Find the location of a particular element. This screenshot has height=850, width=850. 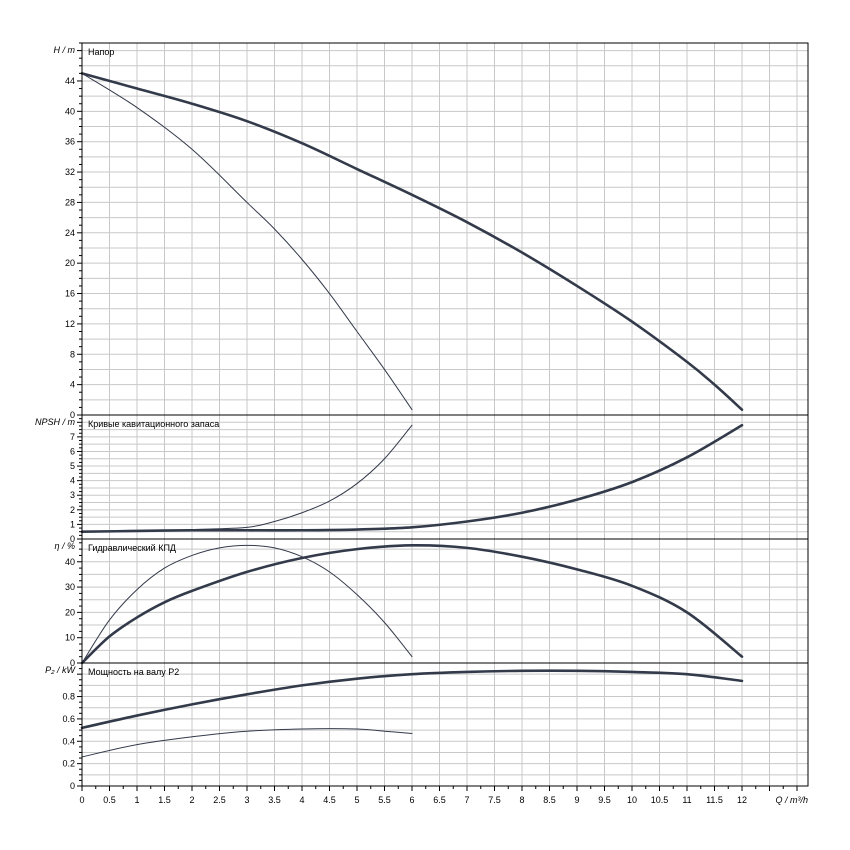

y-tick-label-npsh: 5 is located at coordinates (72, 466).